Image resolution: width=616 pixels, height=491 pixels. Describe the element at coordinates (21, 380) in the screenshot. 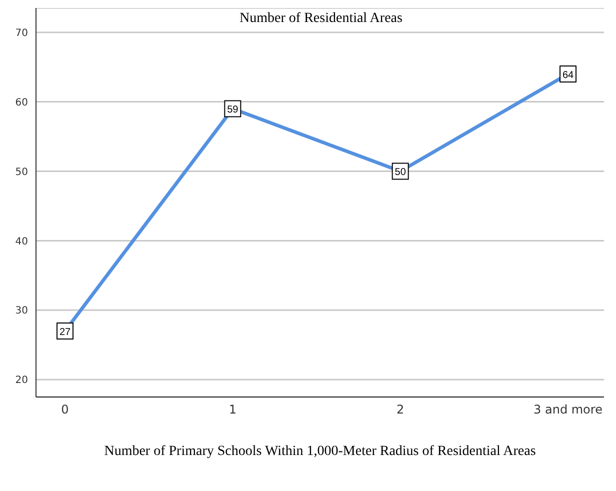

I see `y-tick-label: 20` at that location.